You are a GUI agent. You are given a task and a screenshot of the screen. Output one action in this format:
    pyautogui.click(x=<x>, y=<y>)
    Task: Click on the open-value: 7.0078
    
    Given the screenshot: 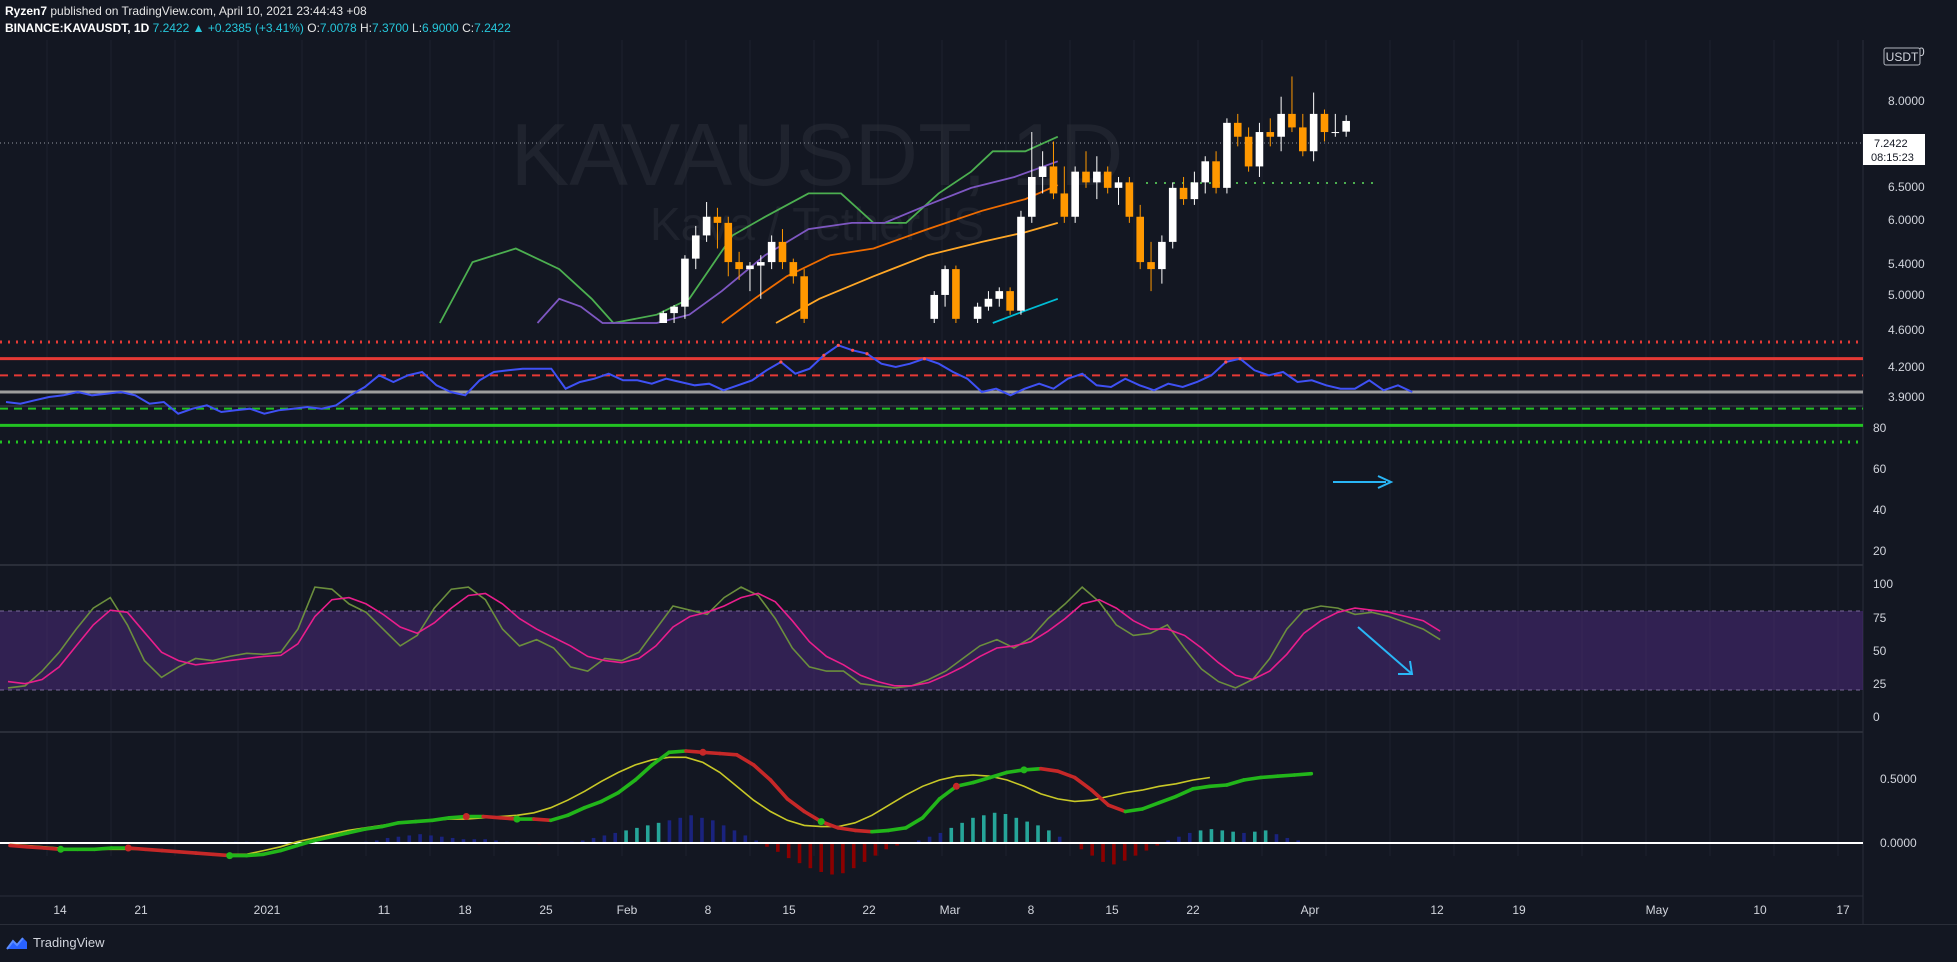 What is the action you would take?
    pyautogui.click(x=338, y=28)
    